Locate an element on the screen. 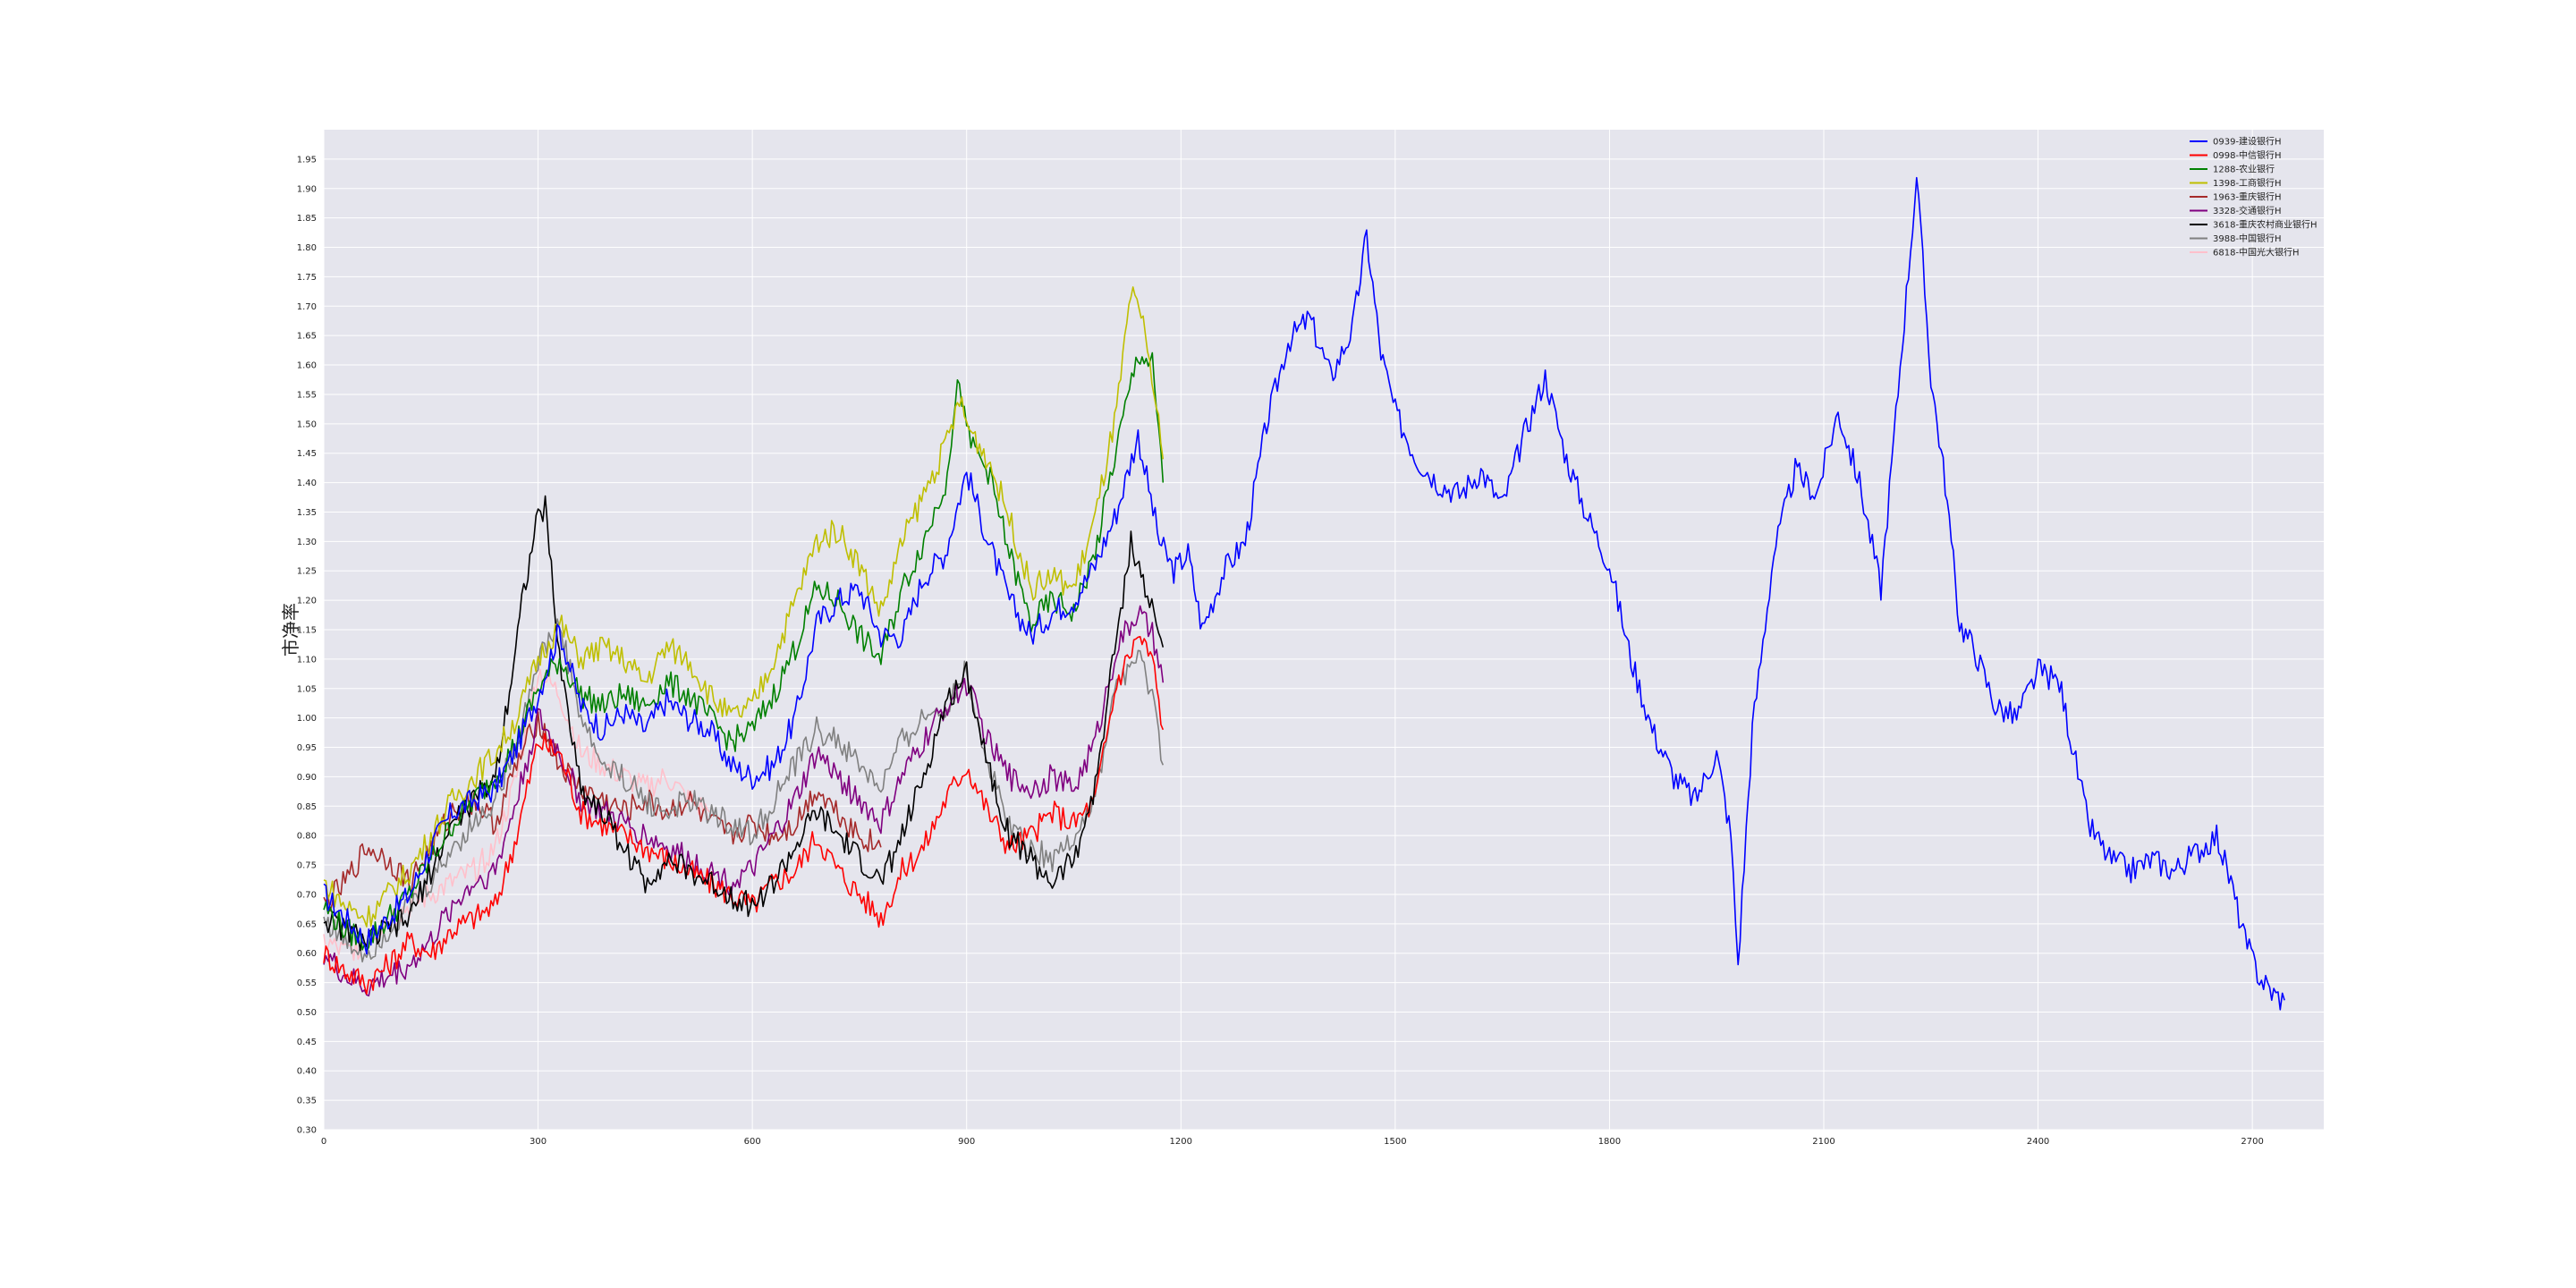 The image size is (2576, 1288). legend-label: 3988-中国银行H is located at coordinates (2247, 238).